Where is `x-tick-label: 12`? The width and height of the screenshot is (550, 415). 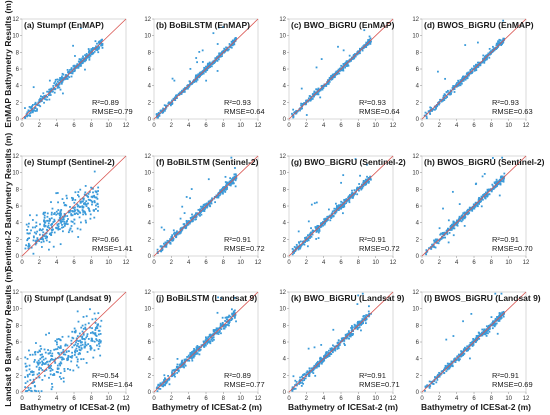 x-tick-label: 12 is located at coordinates (258, 126).